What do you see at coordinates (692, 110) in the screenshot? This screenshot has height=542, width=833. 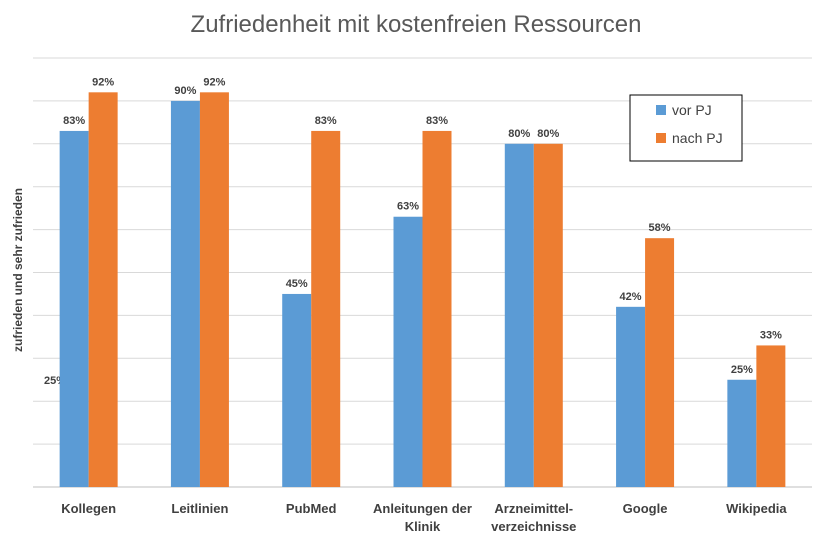 I see `legend-label: vor PJ` at bounding box center [692, 110].